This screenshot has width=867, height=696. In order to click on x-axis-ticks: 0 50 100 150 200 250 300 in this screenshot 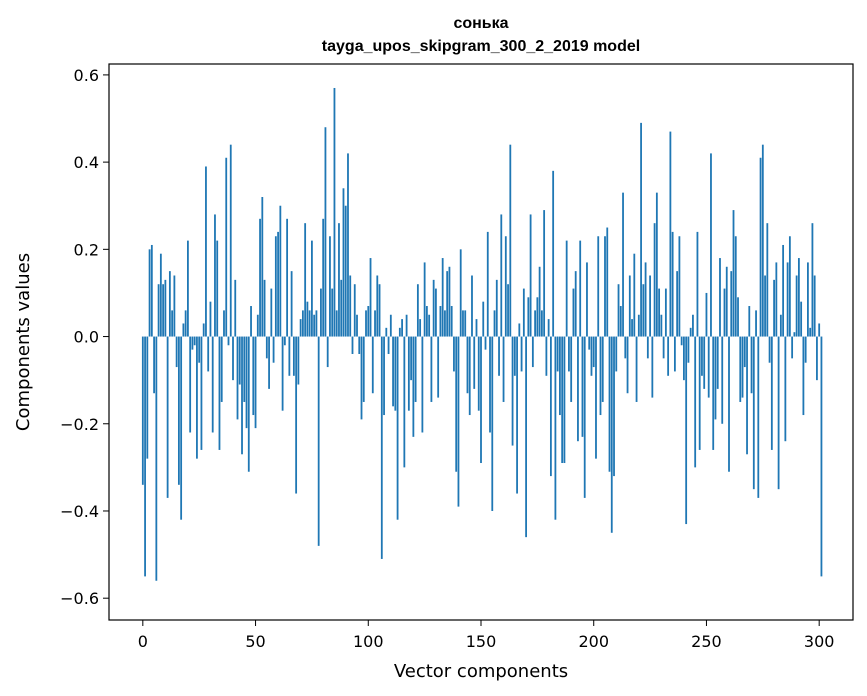, I will do `click(486, 635)`.